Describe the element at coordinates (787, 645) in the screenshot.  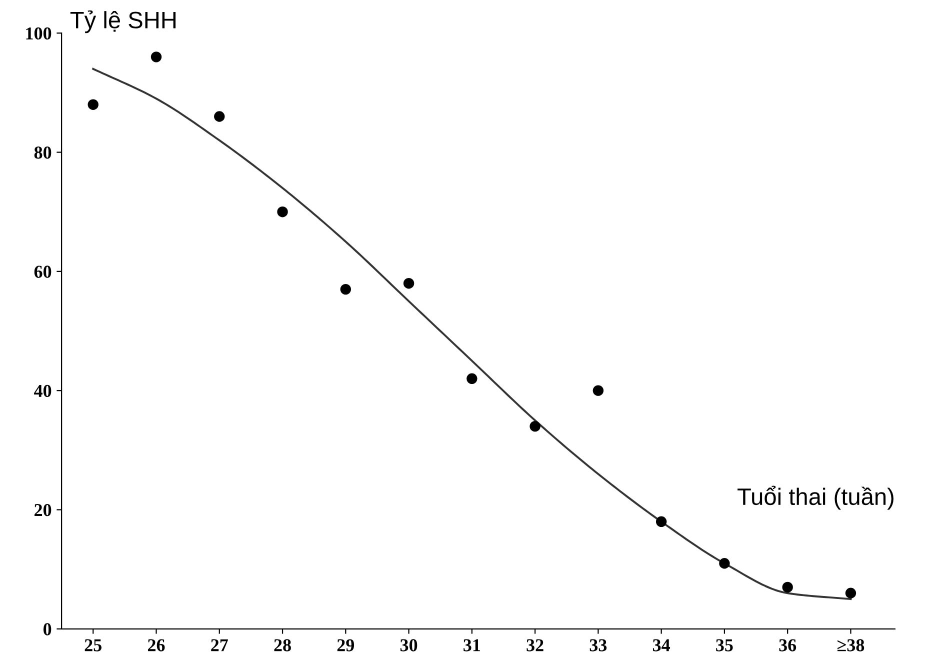
I see `x-tick-label: 36` at that location.